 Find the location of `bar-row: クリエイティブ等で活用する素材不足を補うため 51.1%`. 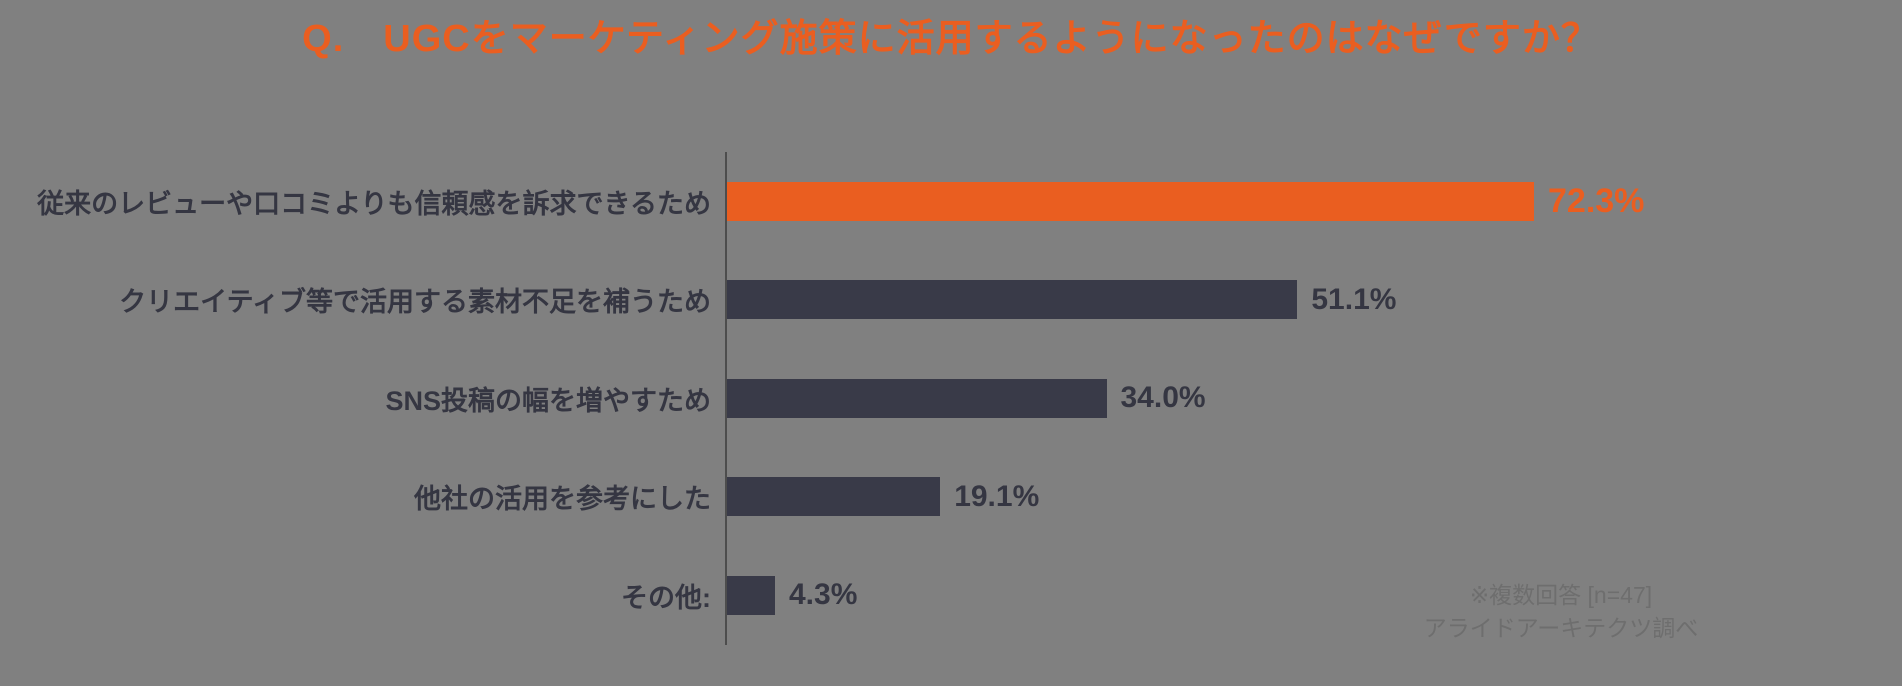

bar-row: クリエイティブ等で活用する素材不足を補うため 51.1% is located at coordinates (881, 300).